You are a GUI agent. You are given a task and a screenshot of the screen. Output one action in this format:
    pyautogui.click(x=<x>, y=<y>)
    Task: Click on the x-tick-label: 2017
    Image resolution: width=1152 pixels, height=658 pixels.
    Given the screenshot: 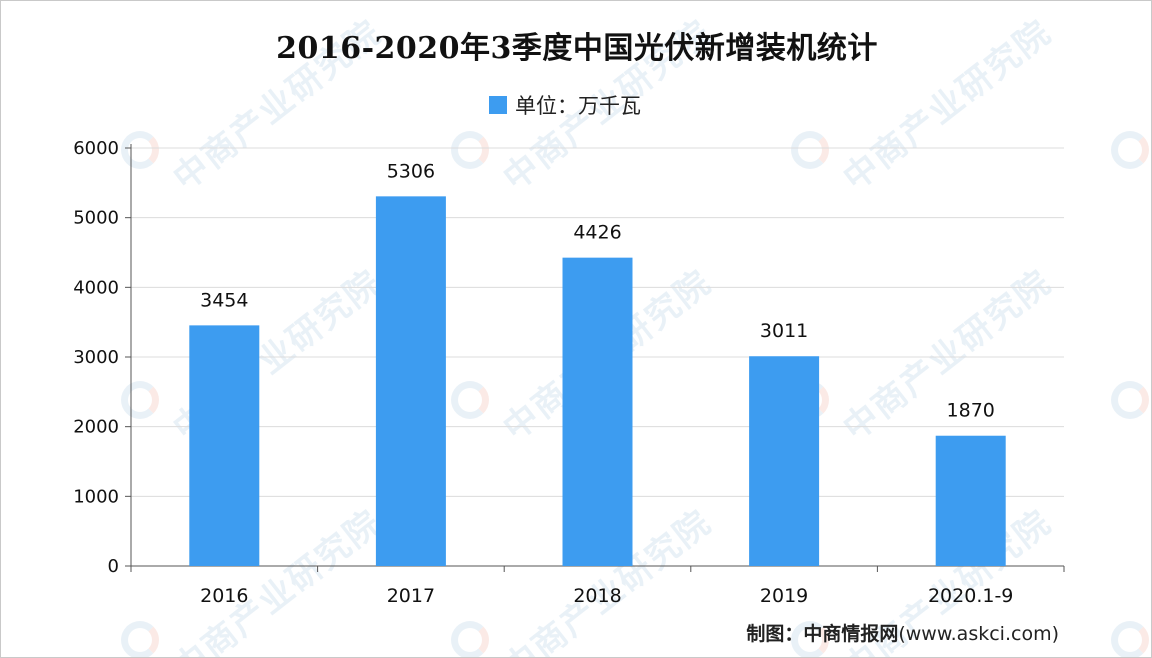 What is the action you would take?
    pyautogui.click(x=411, y=596)
    